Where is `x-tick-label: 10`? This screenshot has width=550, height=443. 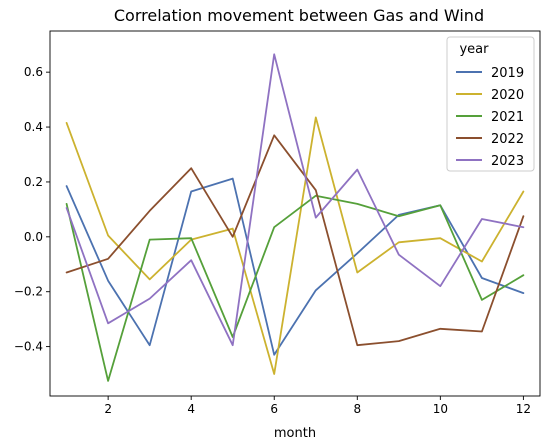 x-tick-label: 10 is located at coordinates (440, 409).